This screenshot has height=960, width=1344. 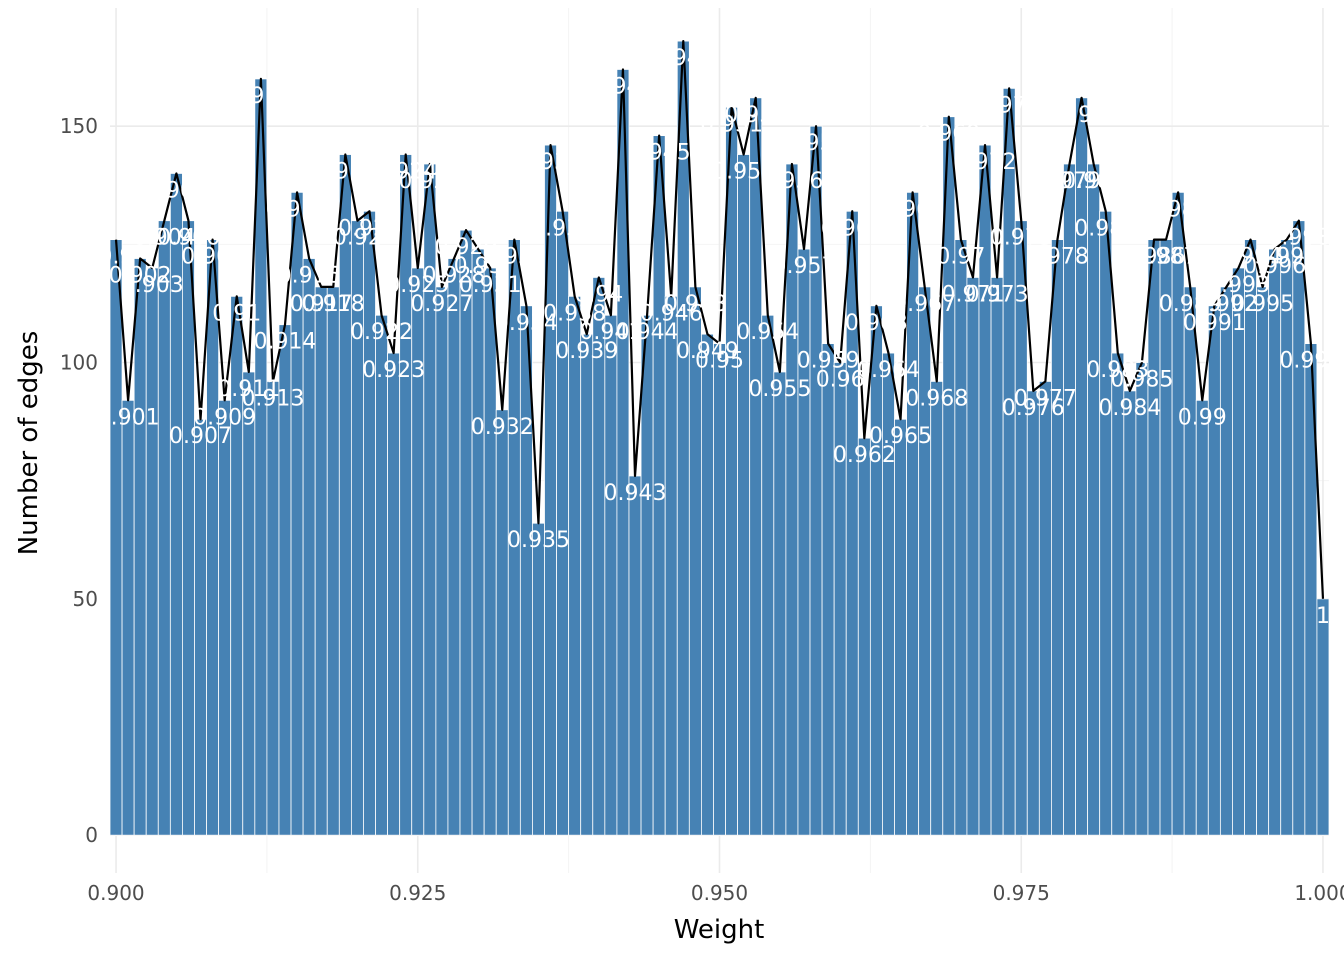 I want to click on data-label: 0.997, so click(x=1286, y=257).